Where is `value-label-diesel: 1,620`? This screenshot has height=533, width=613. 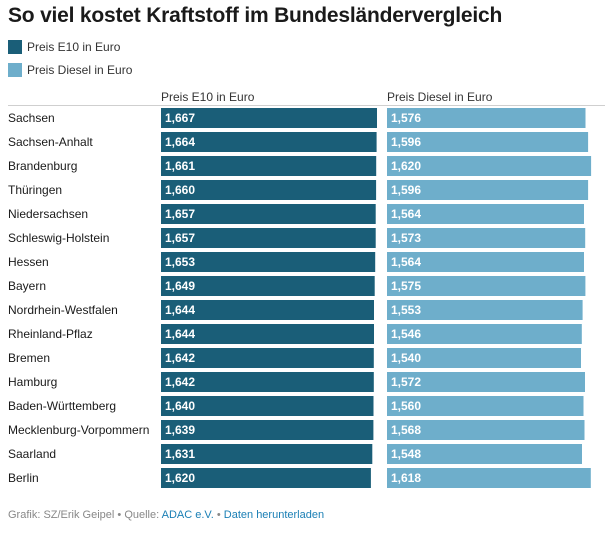
value-label-diesel: 1,620 is located at coordinates (406, 166).